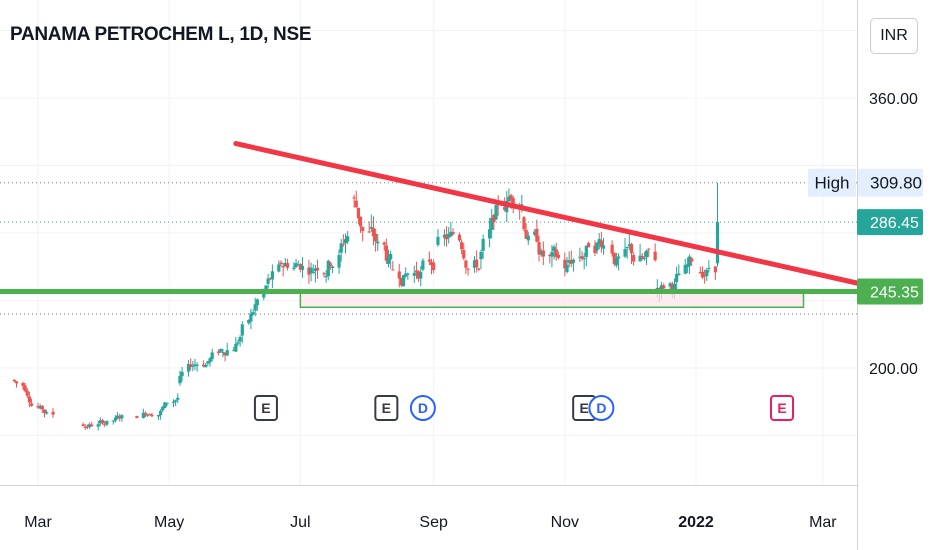 Image resolution: width=932 pixels, height=550 pixels. What do you see at coordinates (893, 99) in the screenshot?
I see `price-tick-label: 360.00` at bounding box center [893, 99].